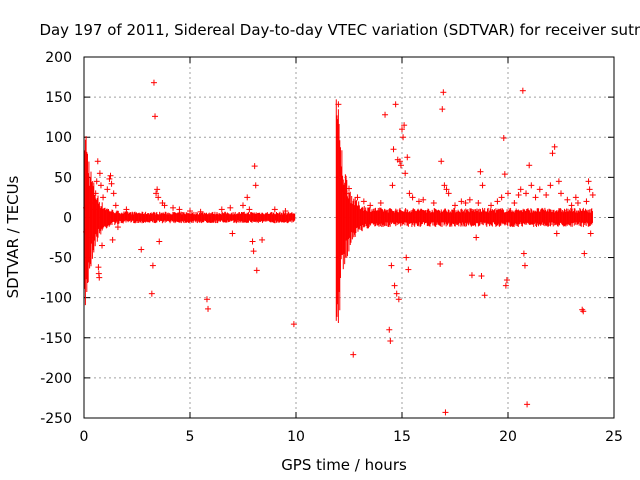 The width and height of the screenshot is (640, 480). Describe the element at coordinates (67, 218) in the screenshot. I see `y-tick-label: 0` at that location.